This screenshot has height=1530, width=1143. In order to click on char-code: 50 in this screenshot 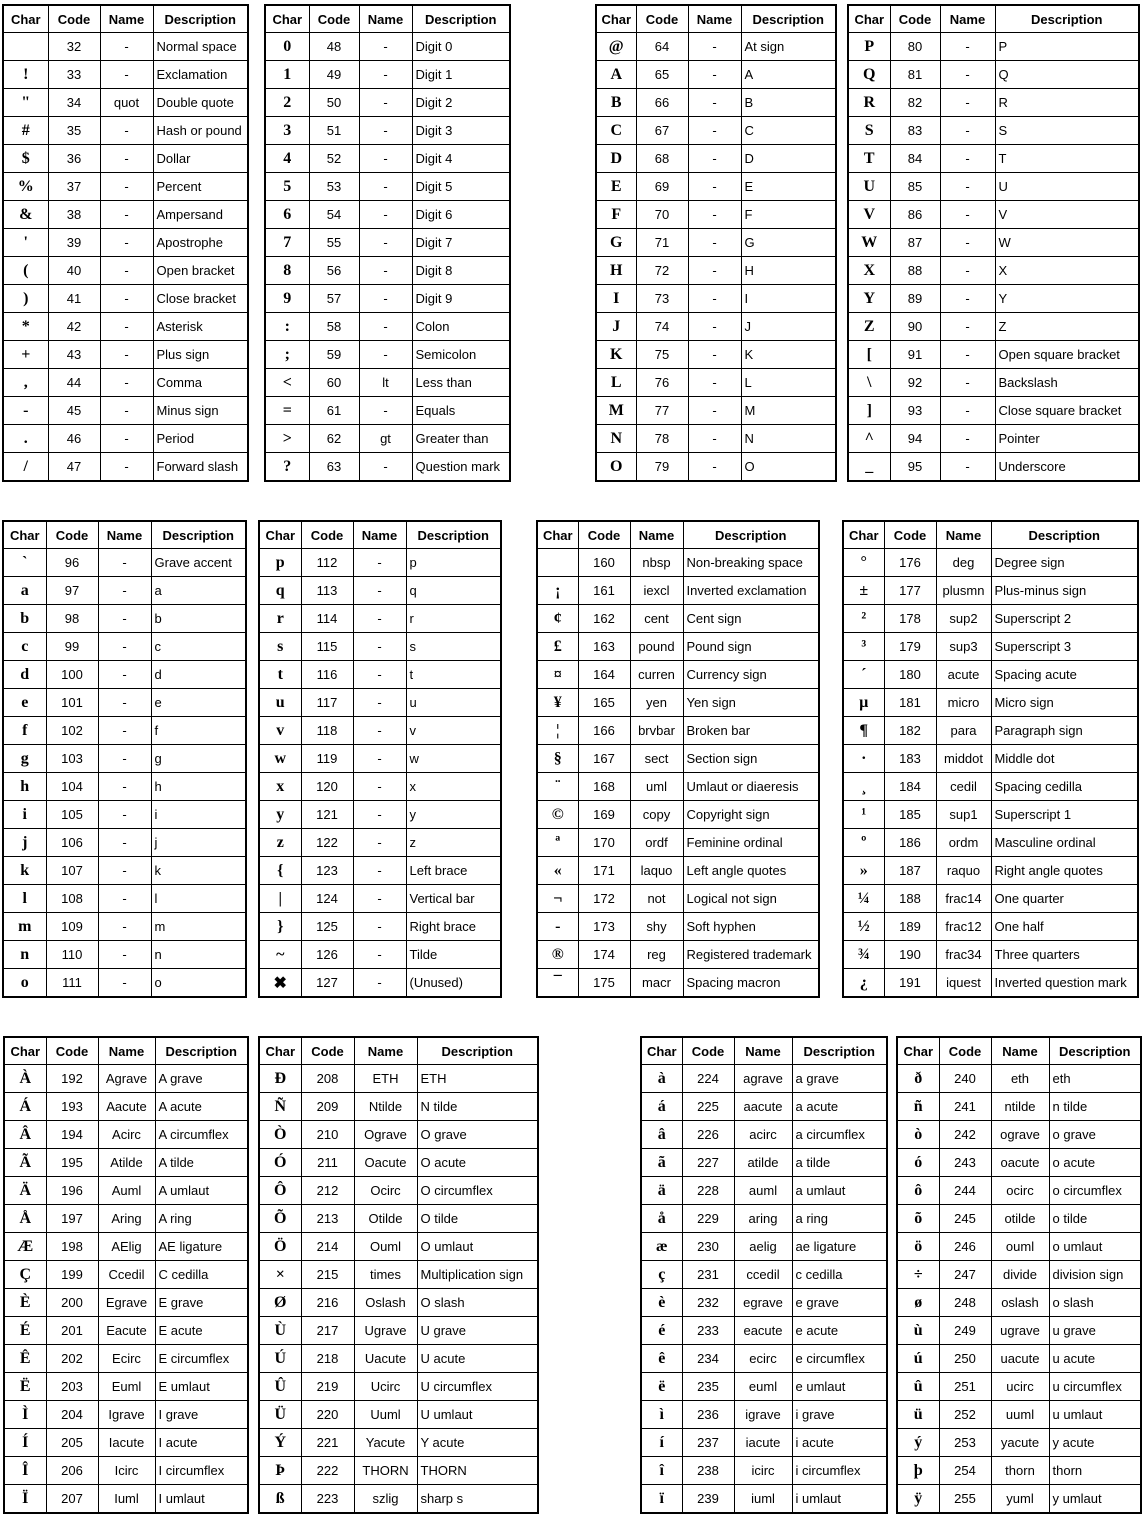, I will do `click(334, 102)`.